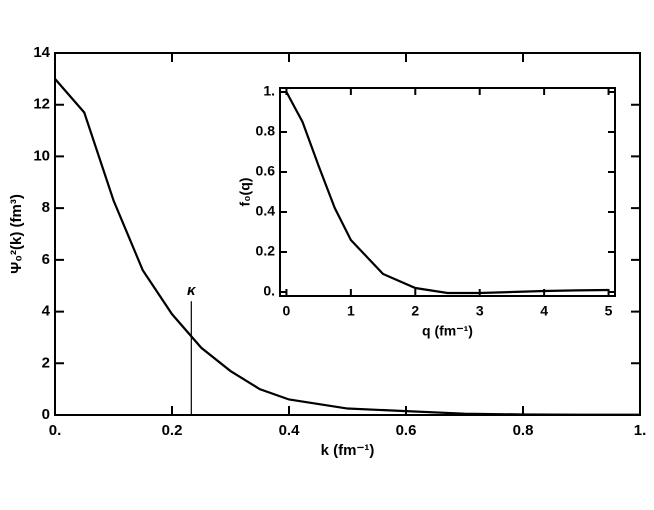 This screenshot has width=654, height=510. I want to click on y-tick-label: 1., so click(269, 91).